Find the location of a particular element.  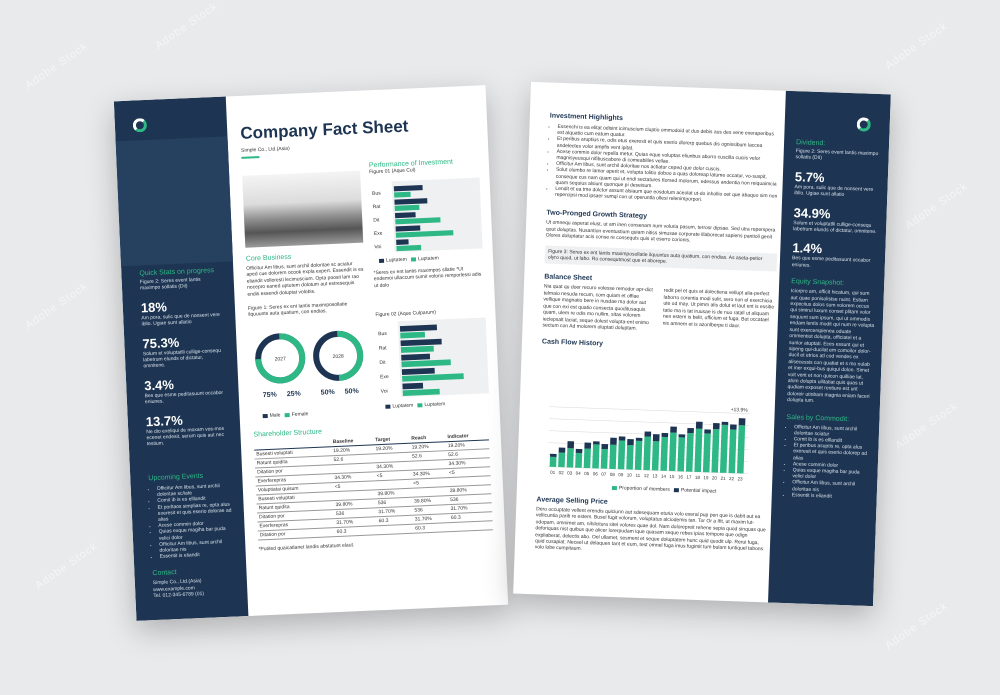

chart2-legend: Luptatem Luptatem is located at coordinates (415, 405).